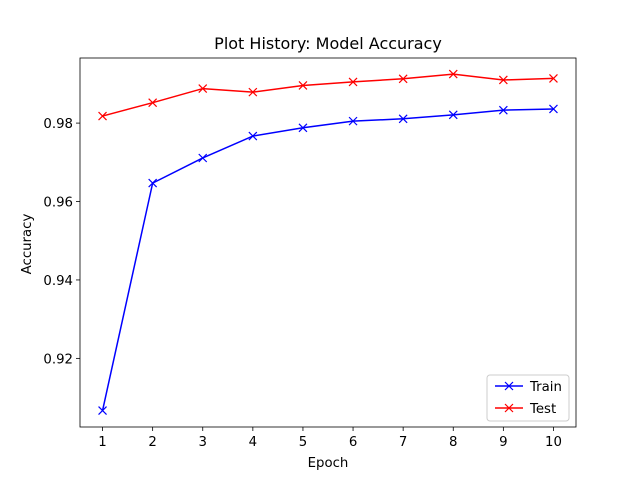 The height and width of the screenshot is (480, 640). I want to click on x-tick-label: 2, so click(152, 442).